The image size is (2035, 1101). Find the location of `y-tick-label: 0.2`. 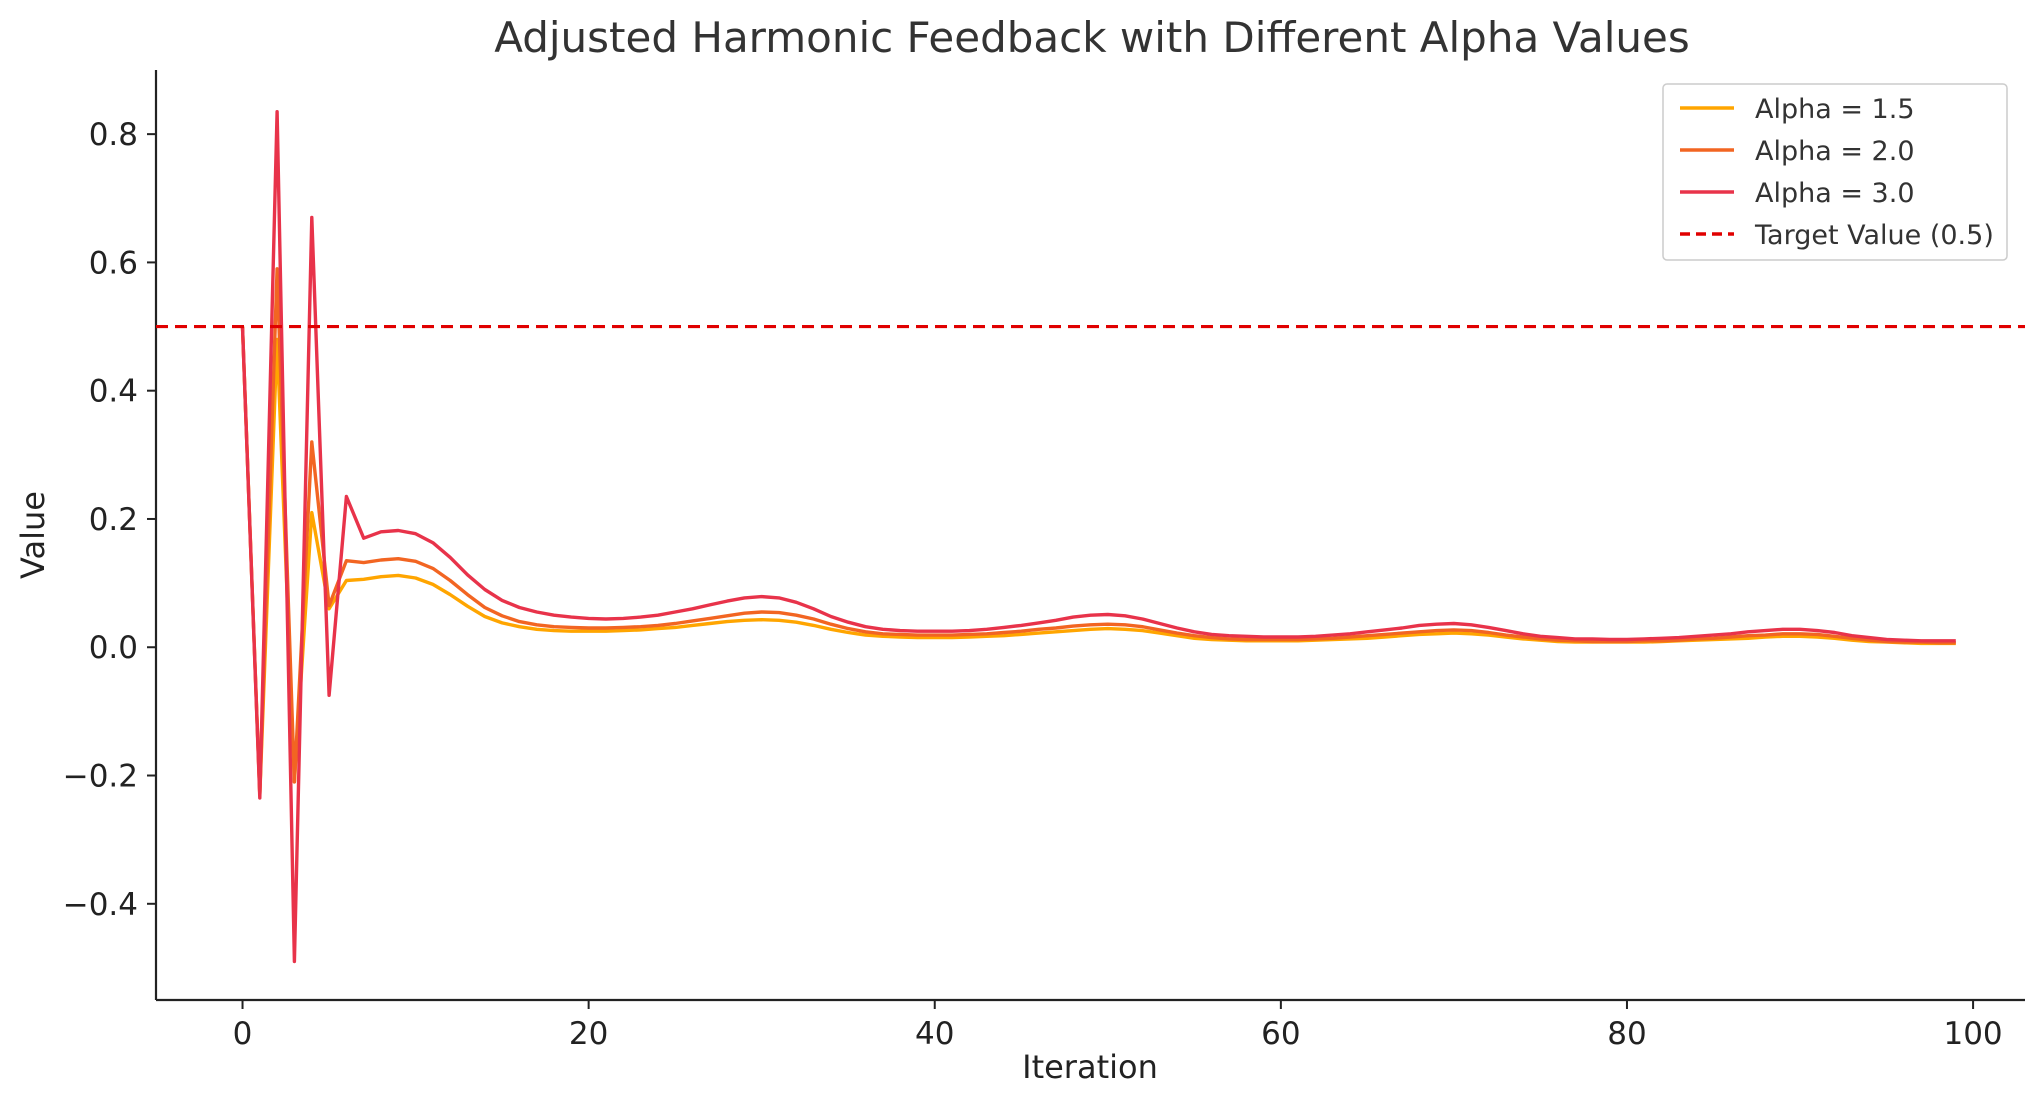

y-tick-label: 0.2 is located at coordinates (113, 520).